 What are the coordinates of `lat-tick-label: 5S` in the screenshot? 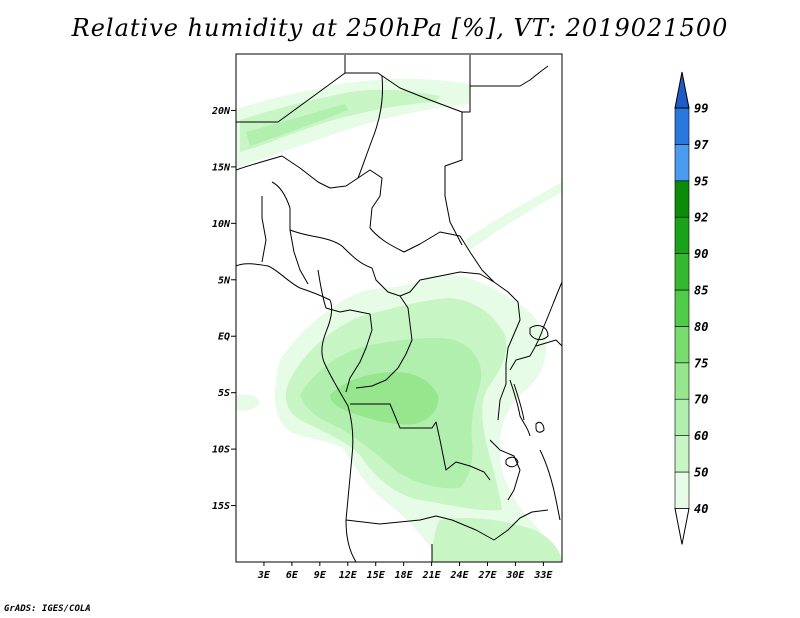 It's located at (224, 393).